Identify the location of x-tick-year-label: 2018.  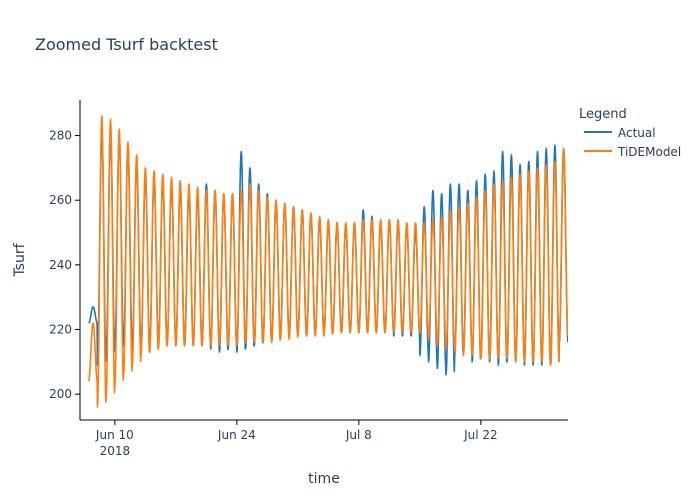
(115, 451).